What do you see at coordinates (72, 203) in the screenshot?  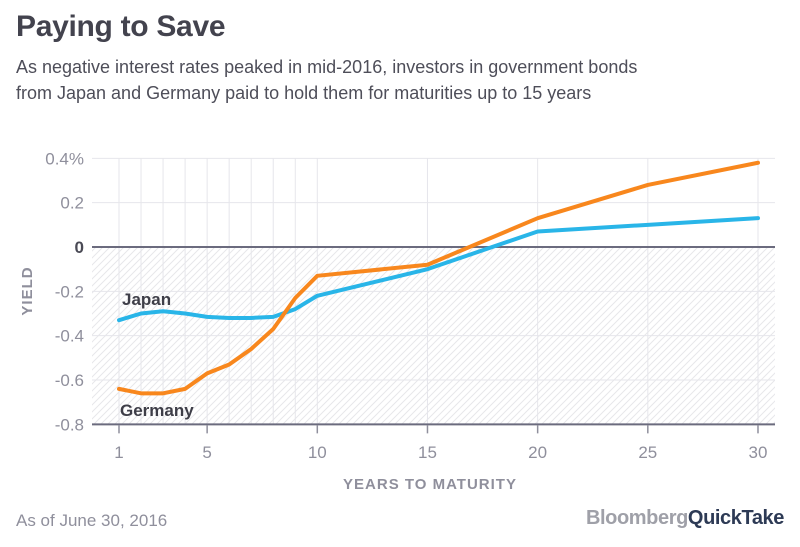 I see `y-tick-label: 0.2` at bounding box center [72, 203].